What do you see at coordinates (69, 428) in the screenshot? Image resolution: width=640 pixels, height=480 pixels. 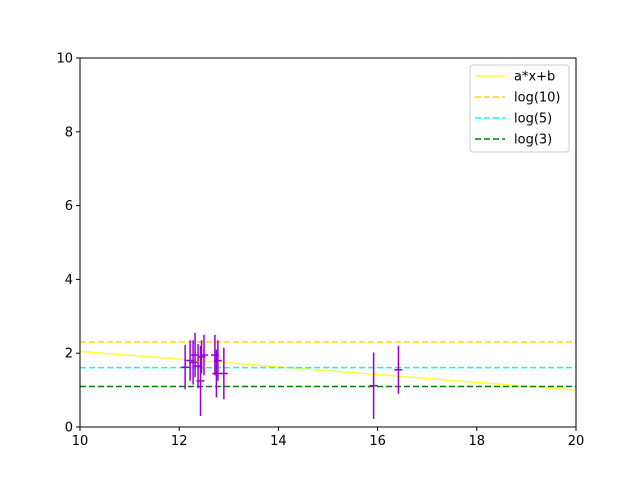 I see `y-tick-label: 0` at bounding box center [69, 428].